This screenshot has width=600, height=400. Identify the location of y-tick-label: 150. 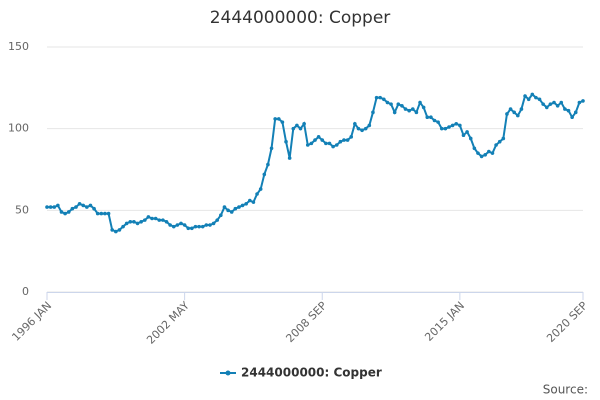
(18, 46).